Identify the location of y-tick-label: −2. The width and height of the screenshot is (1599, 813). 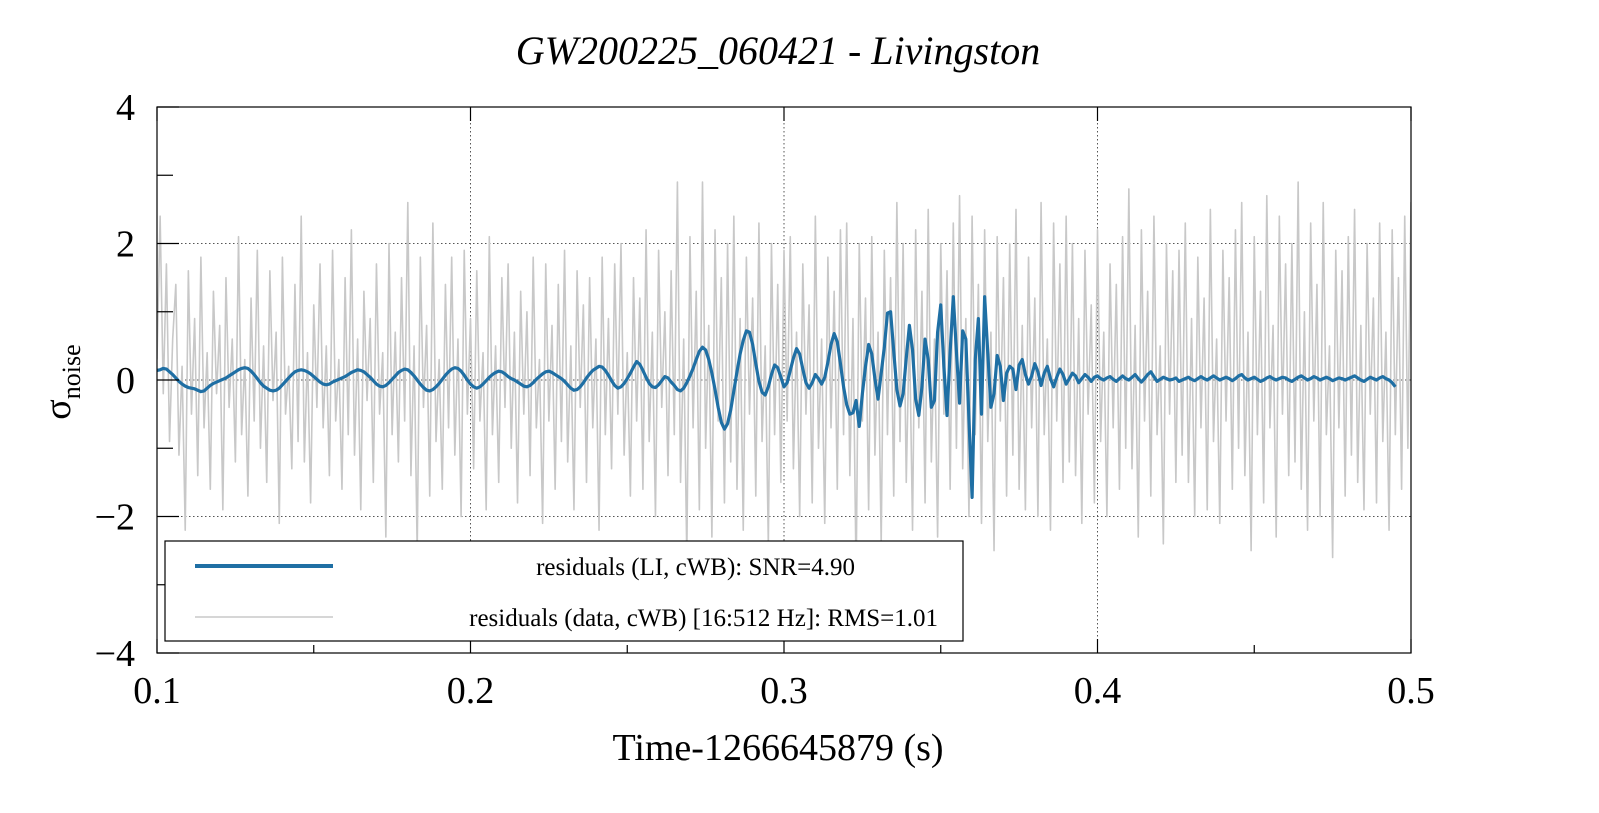
(115, 518).